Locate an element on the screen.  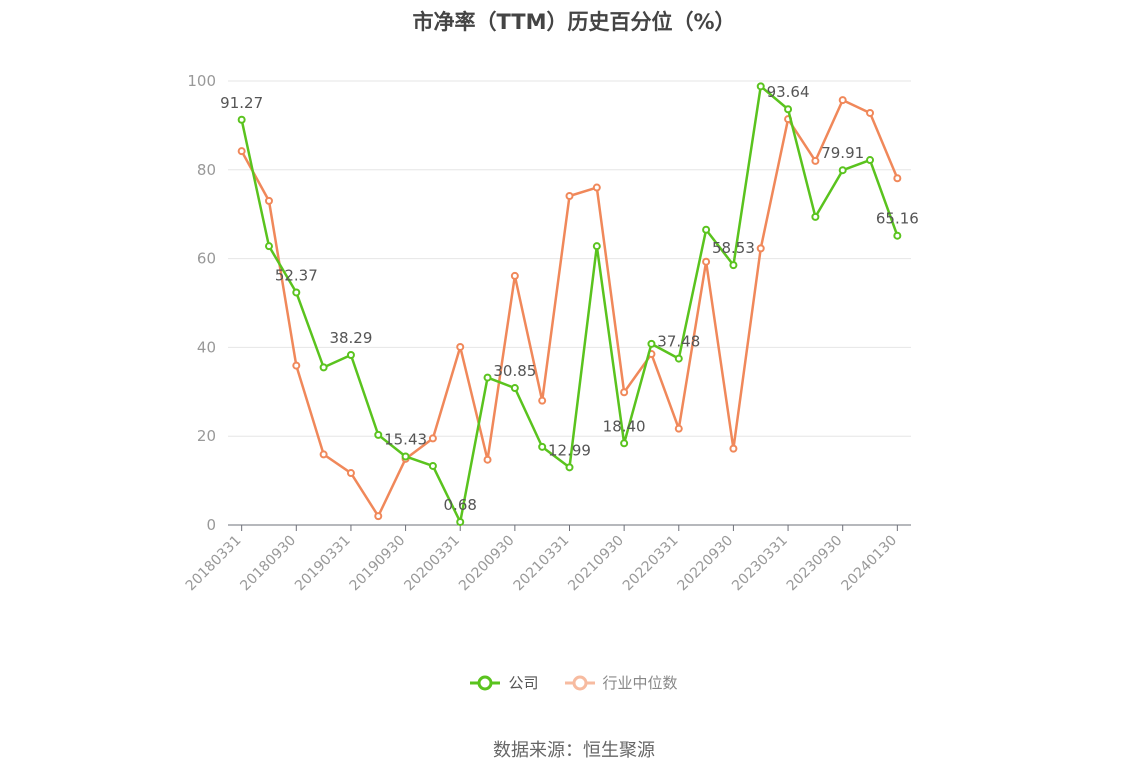
y-tick-label: 100 is located at coordinates (201, 81).